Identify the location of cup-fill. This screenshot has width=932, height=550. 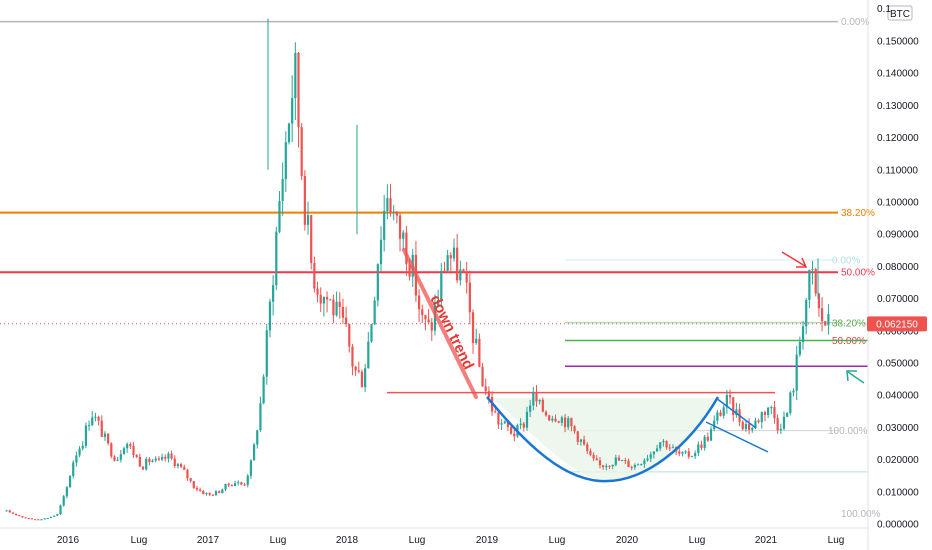
(601, 438).